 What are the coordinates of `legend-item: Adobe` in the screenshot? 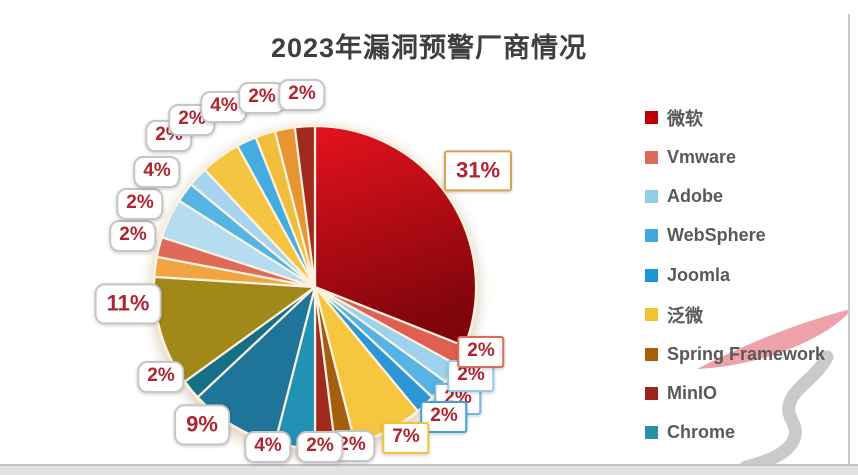 It's located at (735, 196).